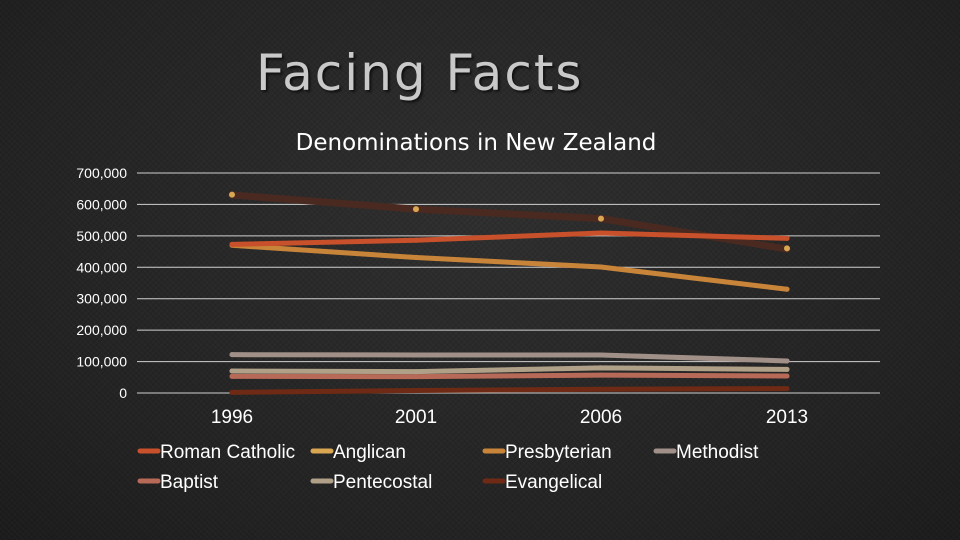 Image resolution: width=960 pixels, height=540 pixels. Describe the element at coordinates (382, 482) in the screenshot. I see `legend-label-pentecostal: Pentecostal` at that location.